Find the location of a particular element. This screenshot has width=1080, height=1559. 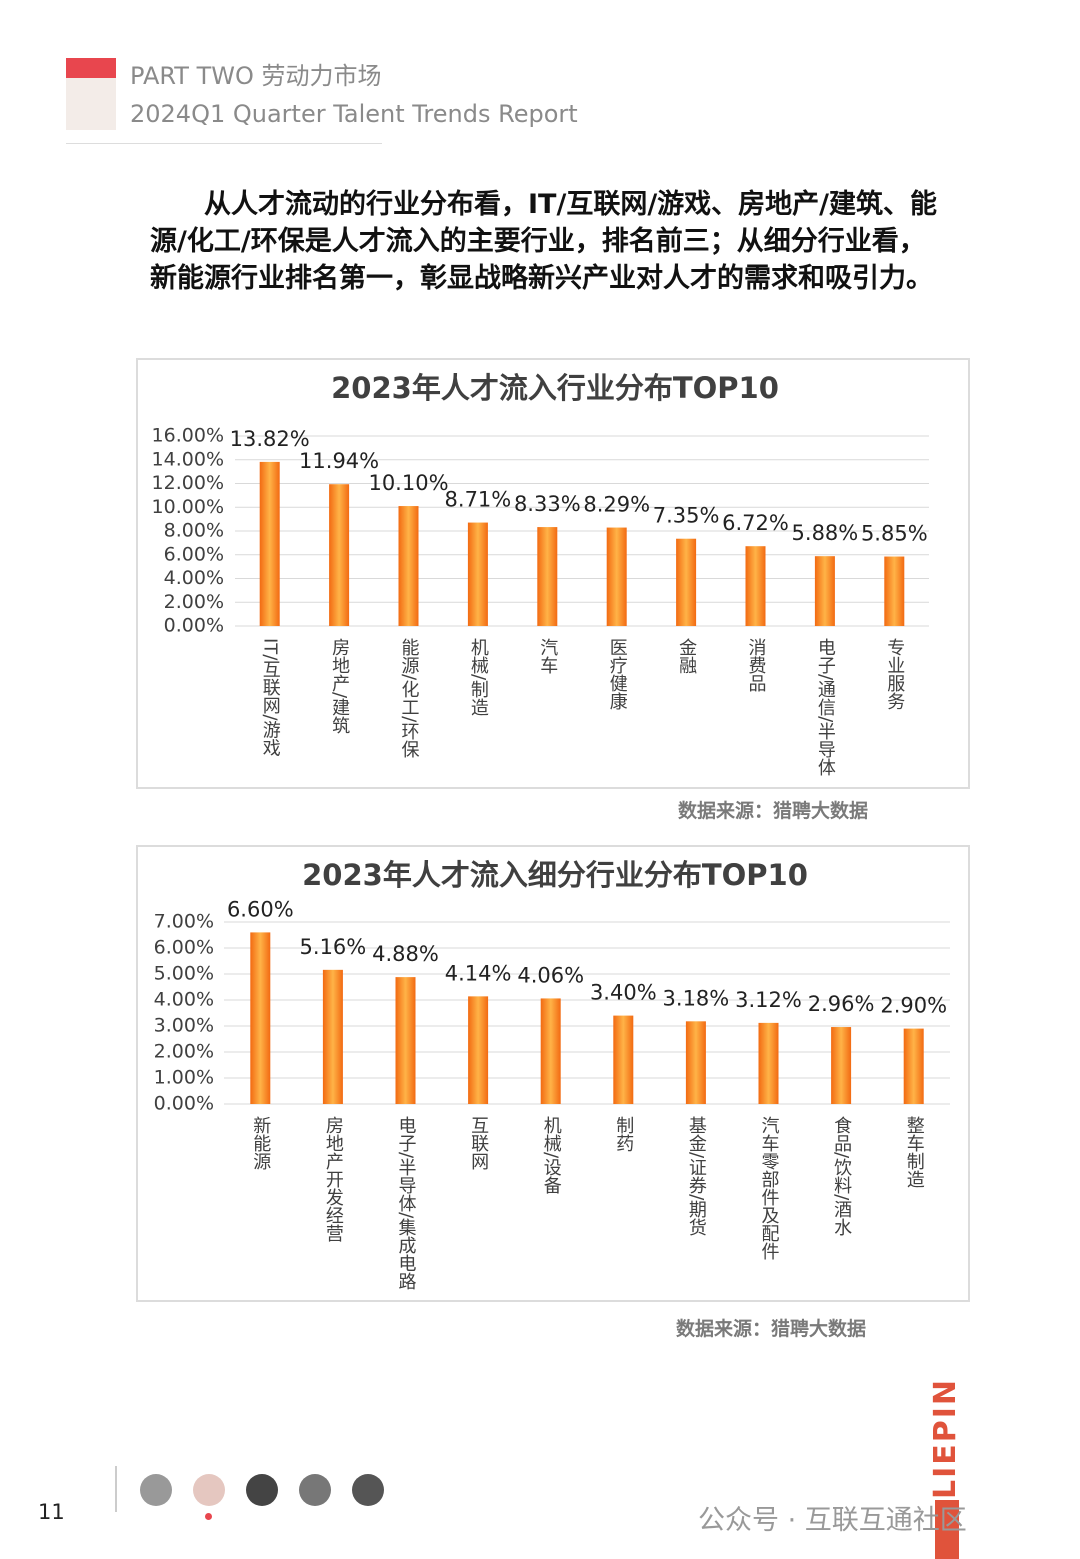

chart-title: 2023年人才流入细分行业分布TOP10 is located at coordinates (555, 875).